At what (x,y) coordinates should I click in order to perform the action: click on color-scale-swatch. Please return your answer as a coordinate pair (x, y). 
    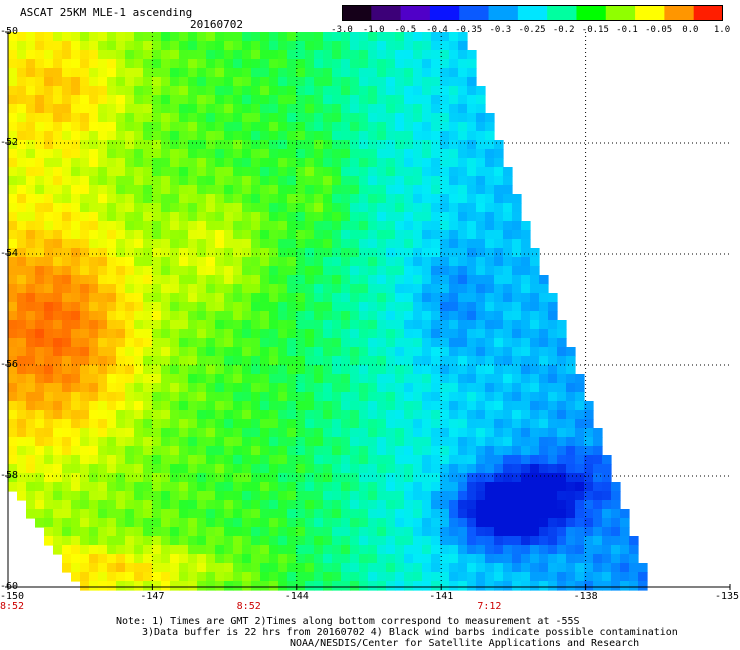
    Looking at the image, I should click on (708, 13).